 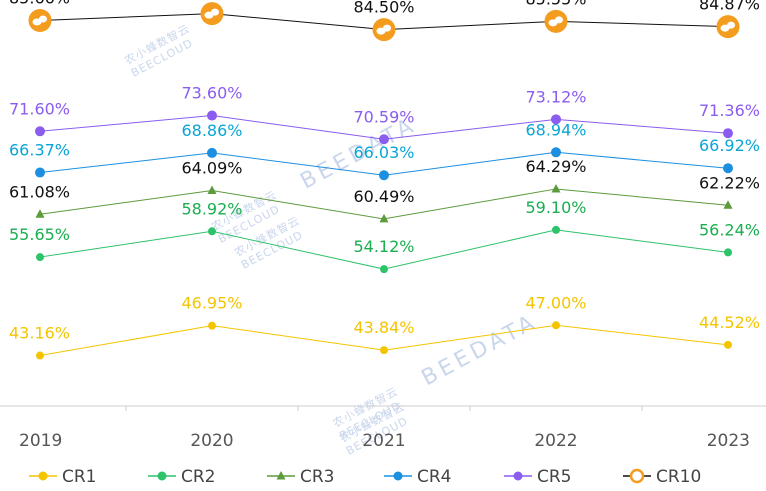 What do you see at coordinates (637, 476) in the screenshot?
I see `bee-legend-icon` at bounding box center [637, 476].